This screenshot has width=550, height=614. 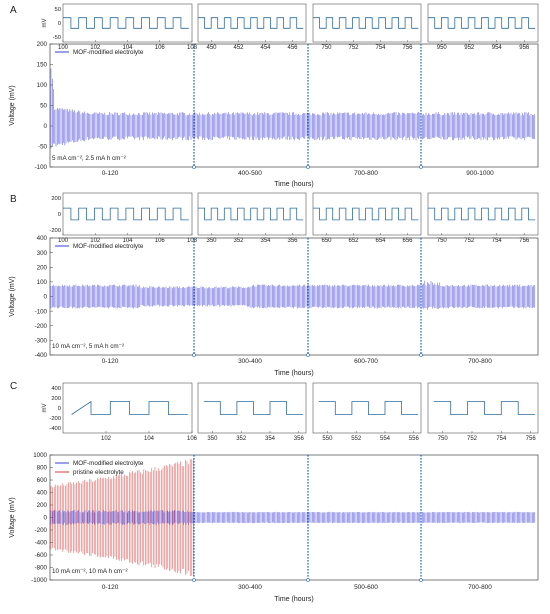 What do you see at coordinates (414, 439) in the screenshot?
I see `inset-tick-label: 556` at bounding box center [414, 439].